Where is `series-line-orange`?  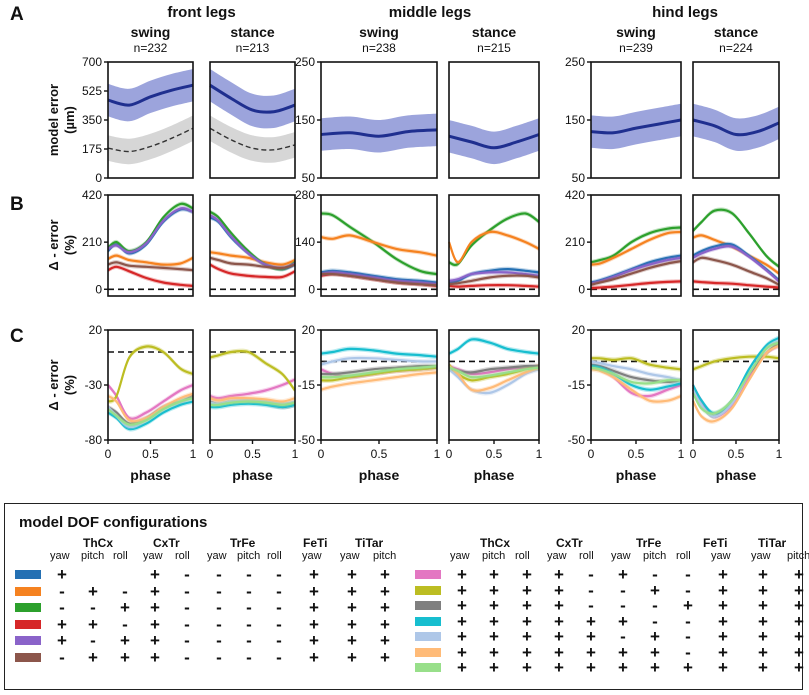
series-line-orange is located at coordinates (493, 247).